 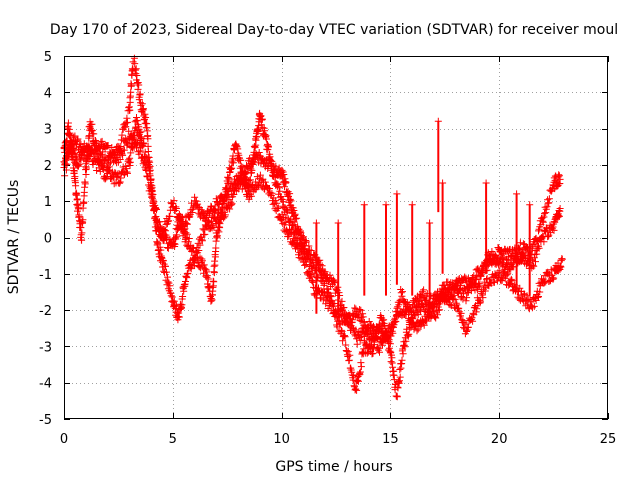 I want to click on y-axis-title: SDTVAR / TECUs, so click(x=14, y=237).